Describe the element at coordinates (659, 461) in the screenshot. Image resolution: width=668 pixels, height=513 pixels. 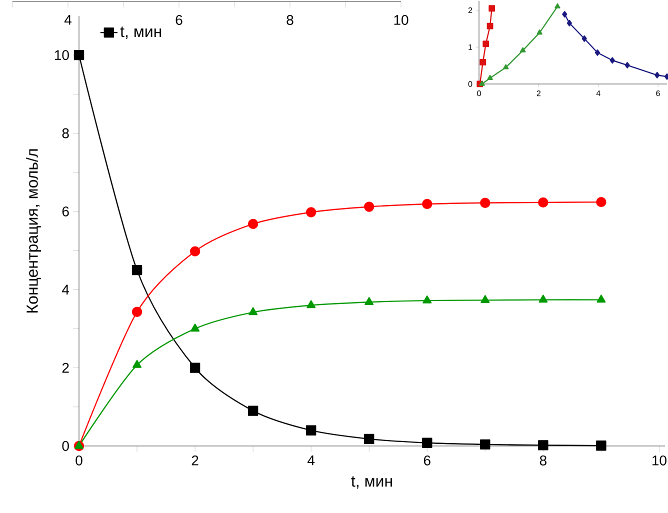
I see `x-tick-label: 10` at that location.